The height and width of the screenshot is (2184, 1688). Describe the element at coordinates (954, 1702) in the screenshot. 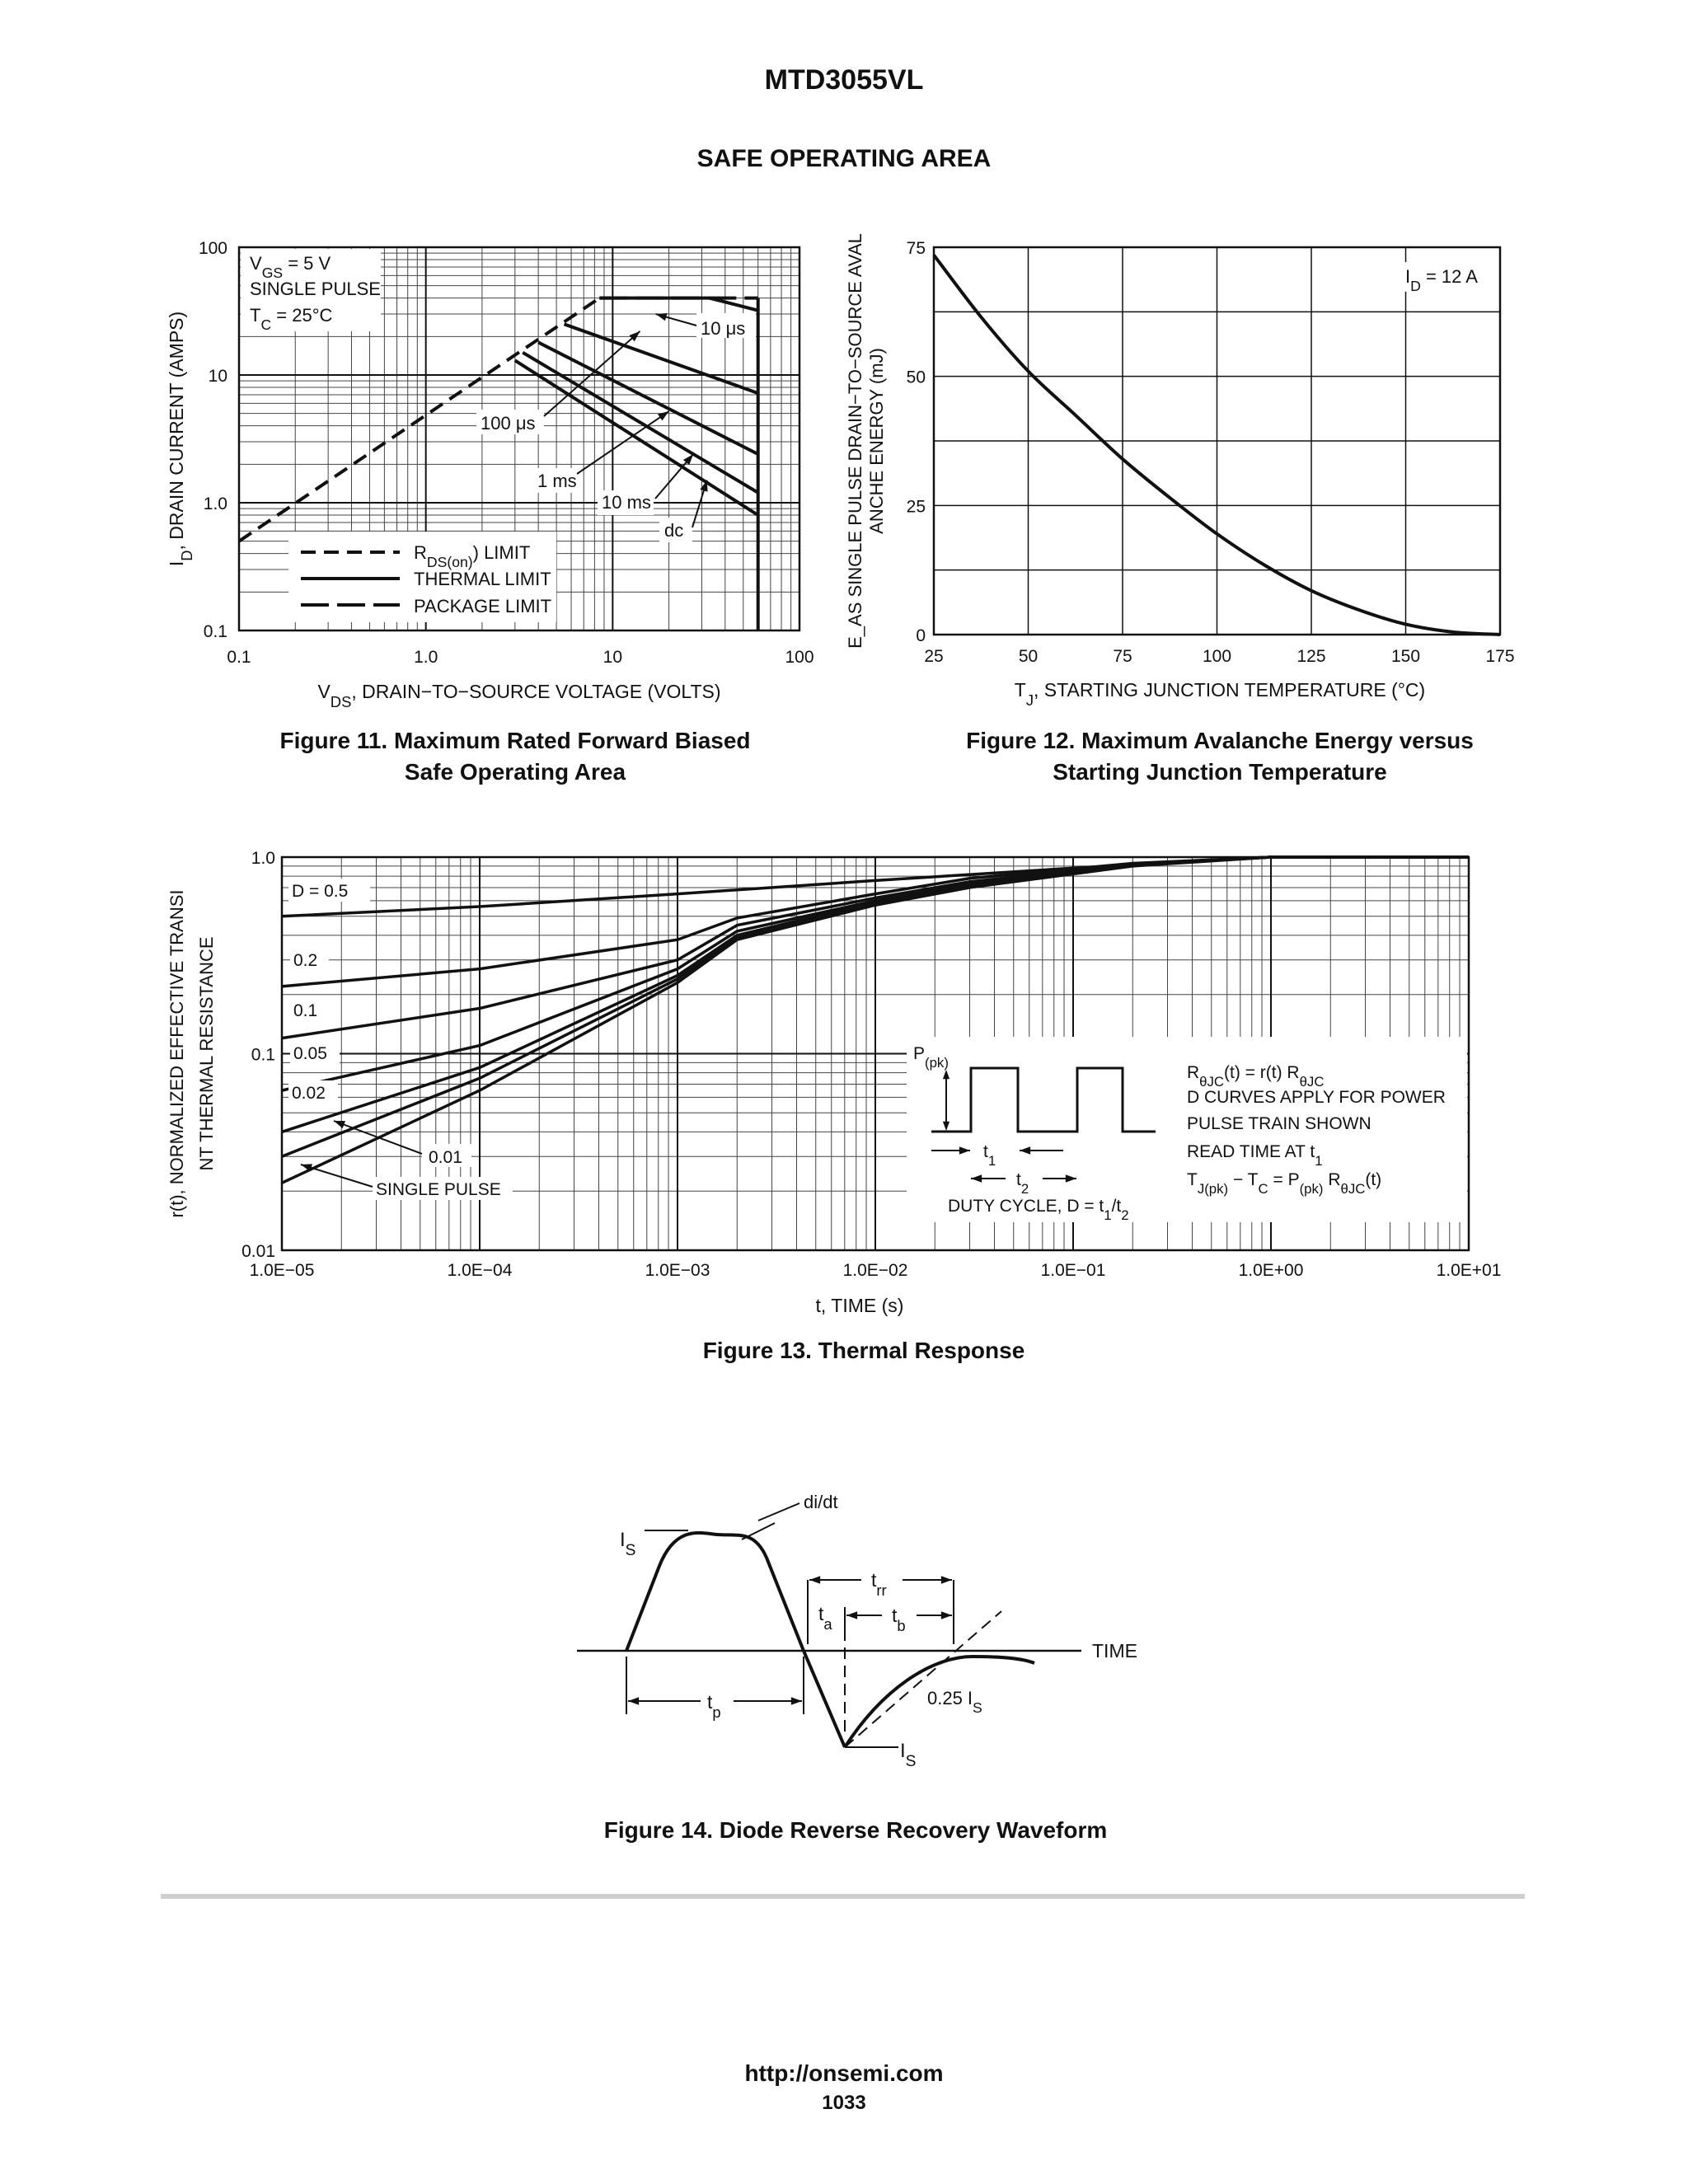

I see `fig14-label-025is: 0.25 IS` at that location.